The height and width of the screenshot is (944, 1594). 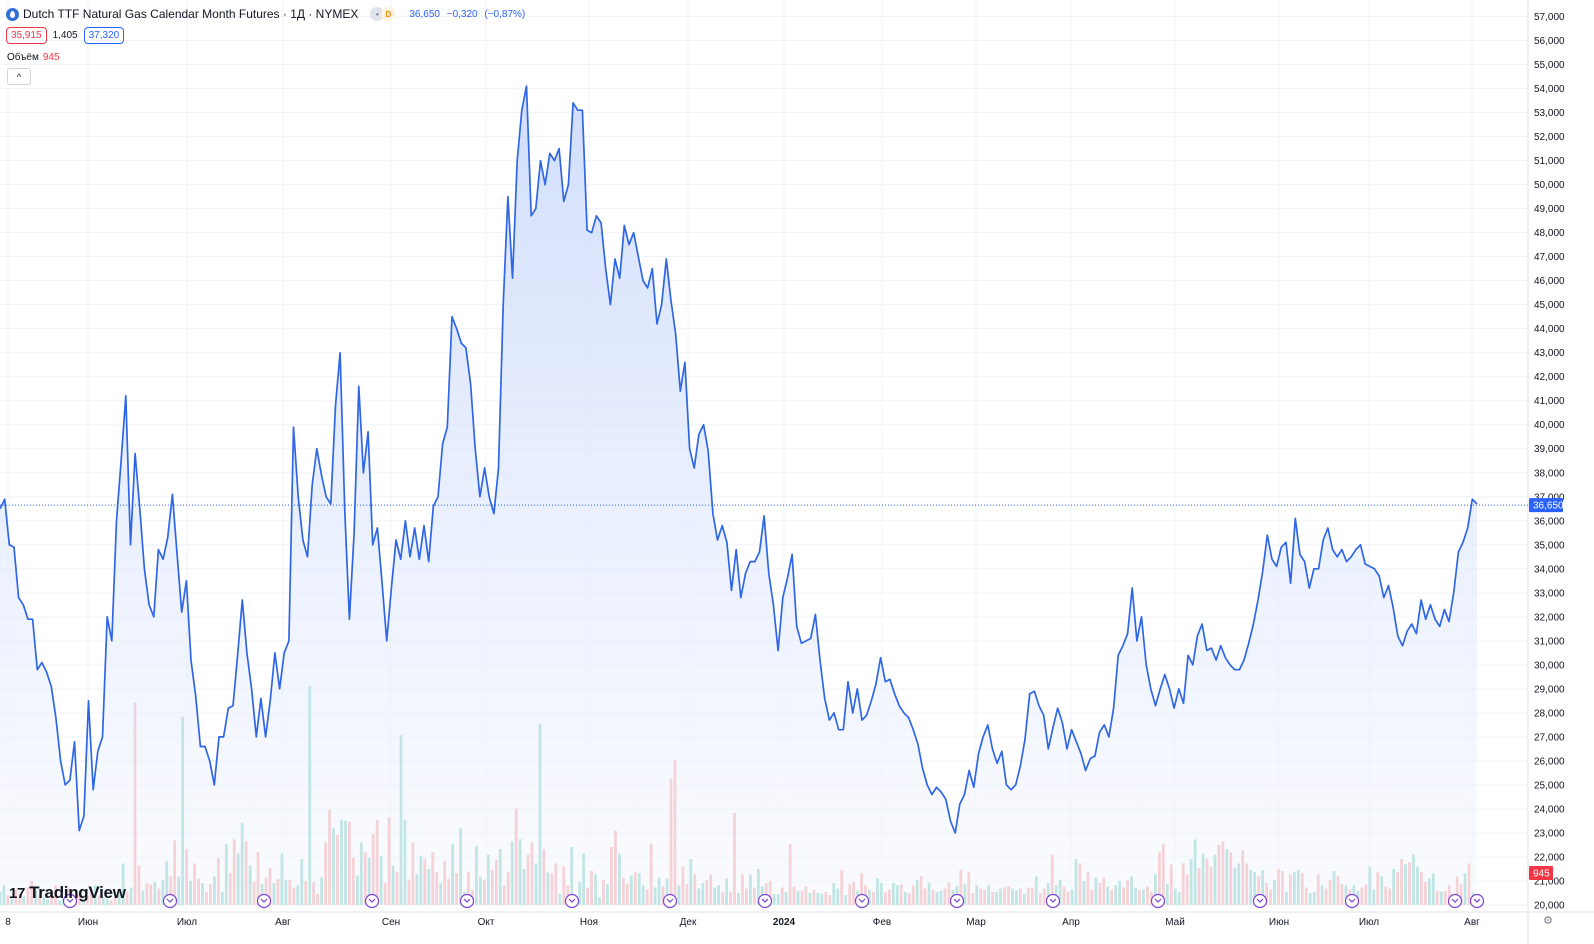 I want to click on quote-summary: 36,650 −0,320 (−0,87%), so click(x=469, y=14).